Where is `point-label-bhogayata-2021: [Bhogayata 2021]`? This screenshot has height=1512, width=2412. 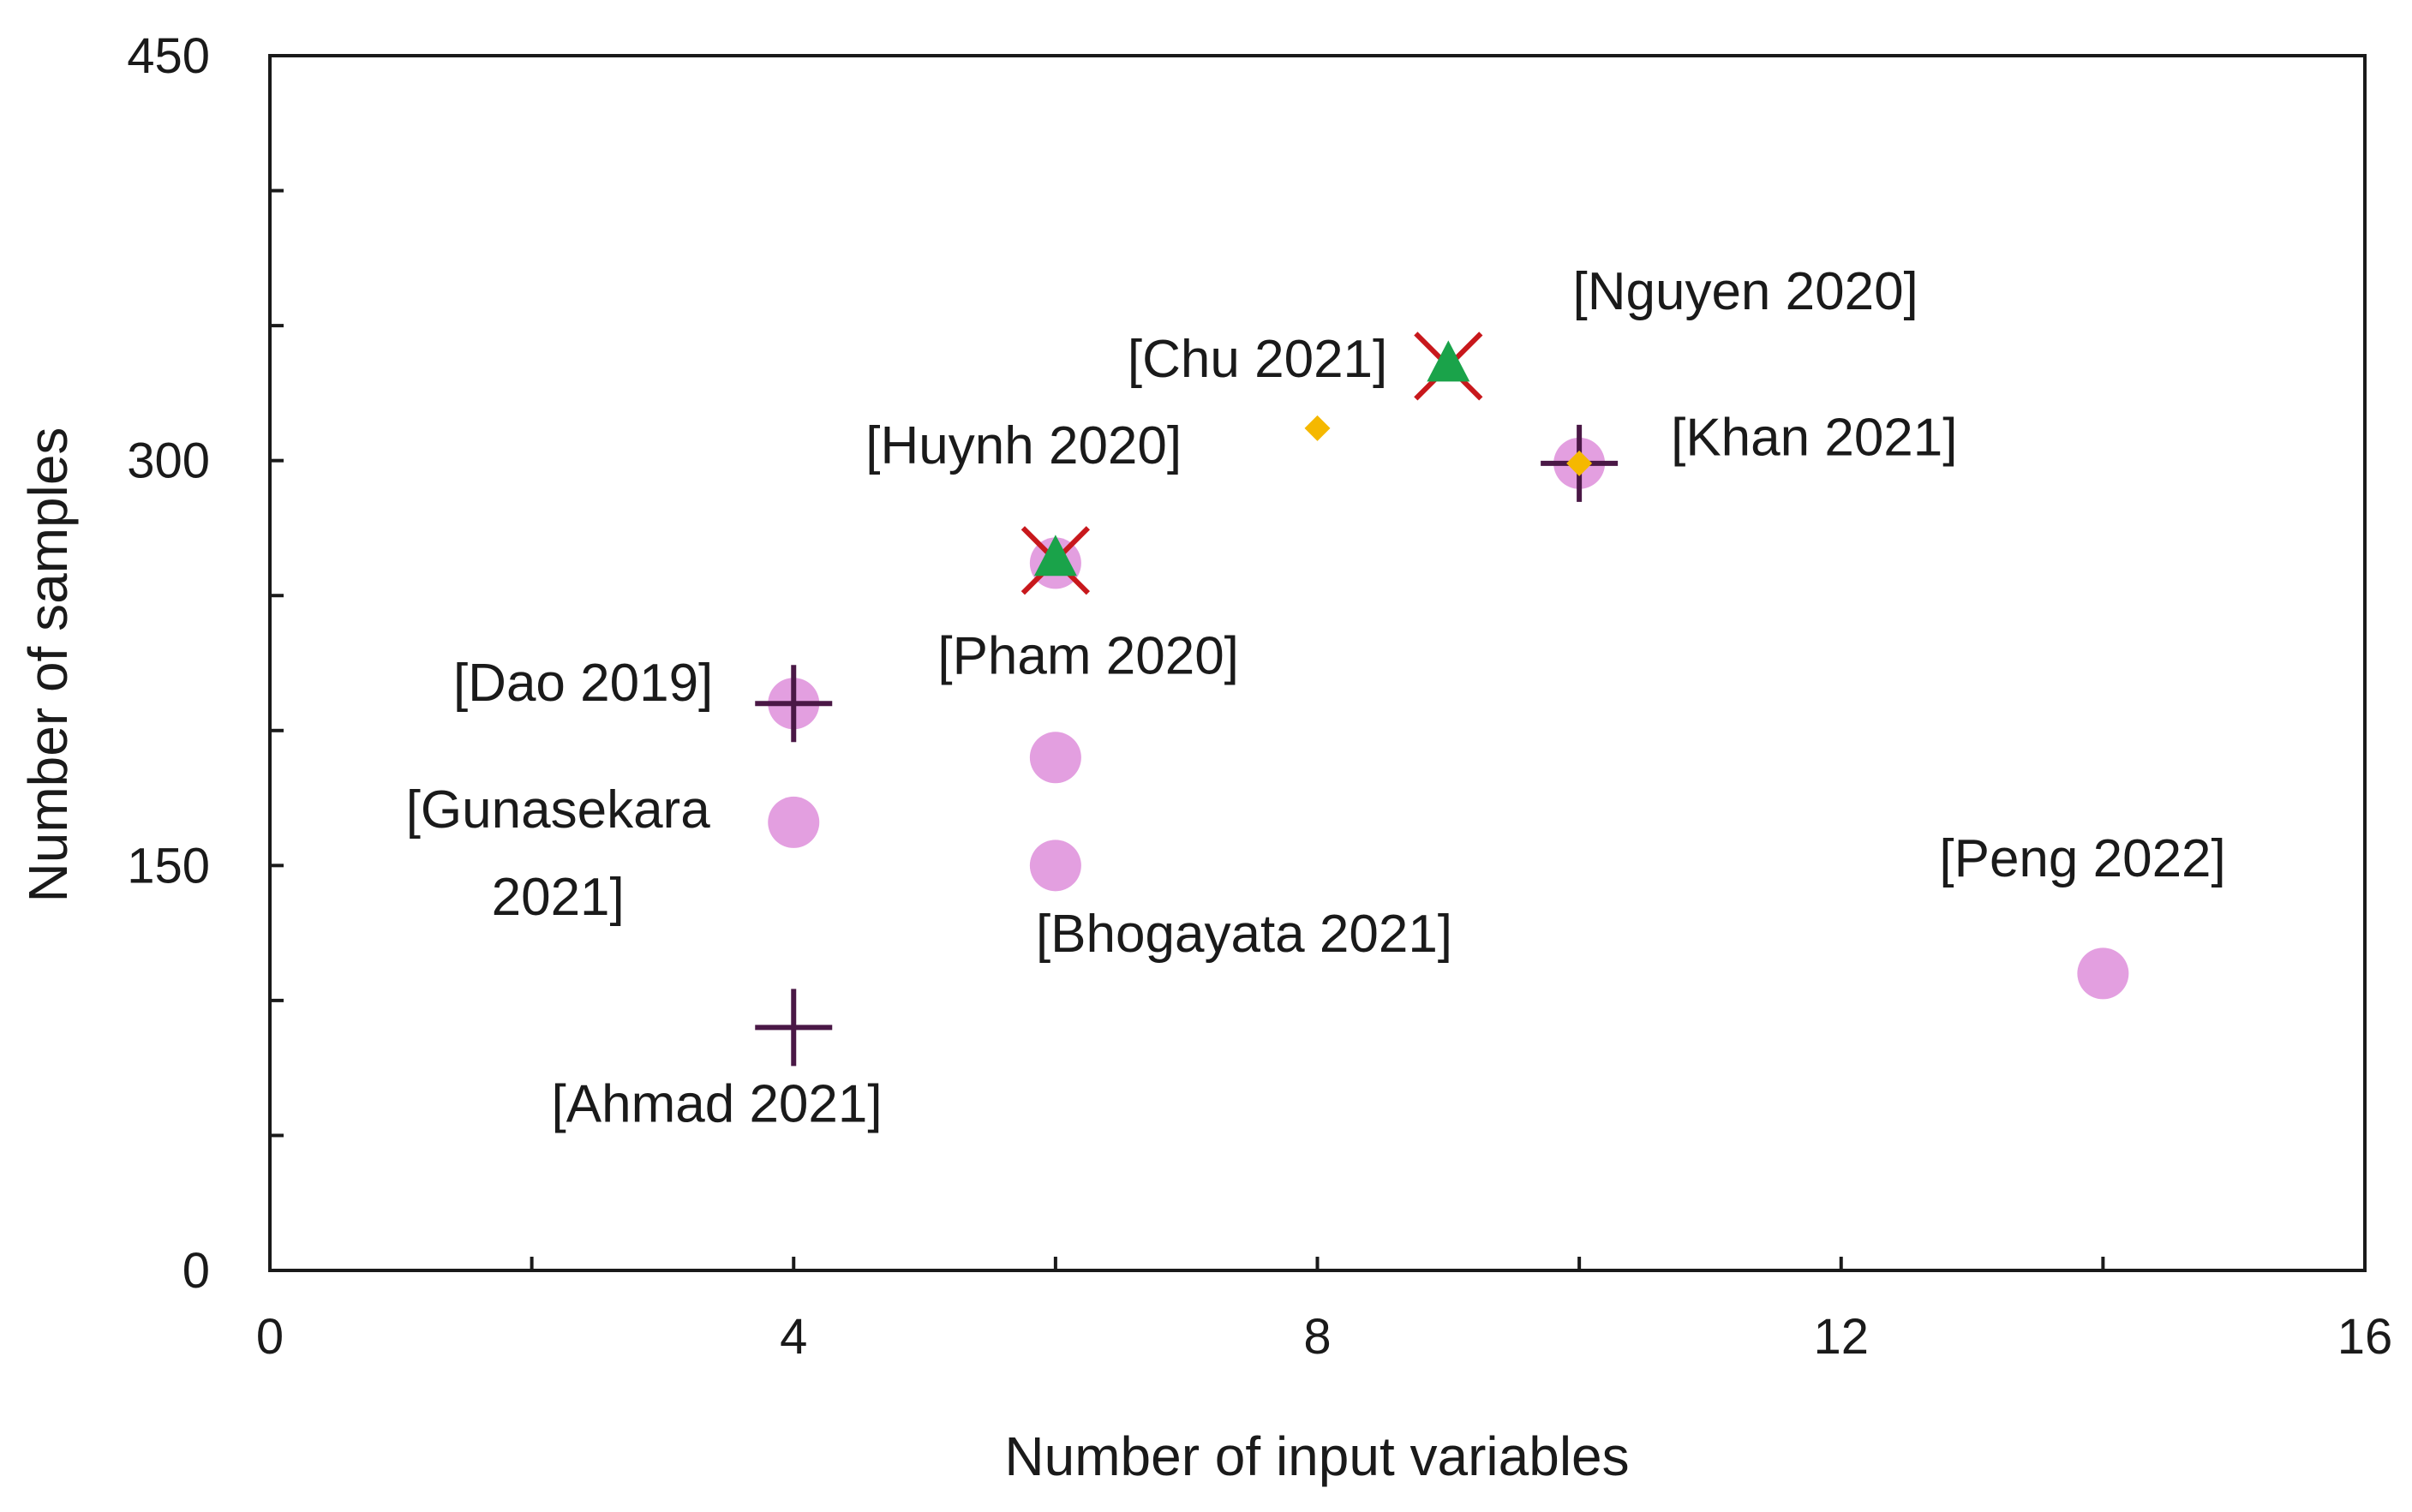
point-label-bhogayata-2021: [Bhogayata 2021] is located at coordinates (1244, 935).